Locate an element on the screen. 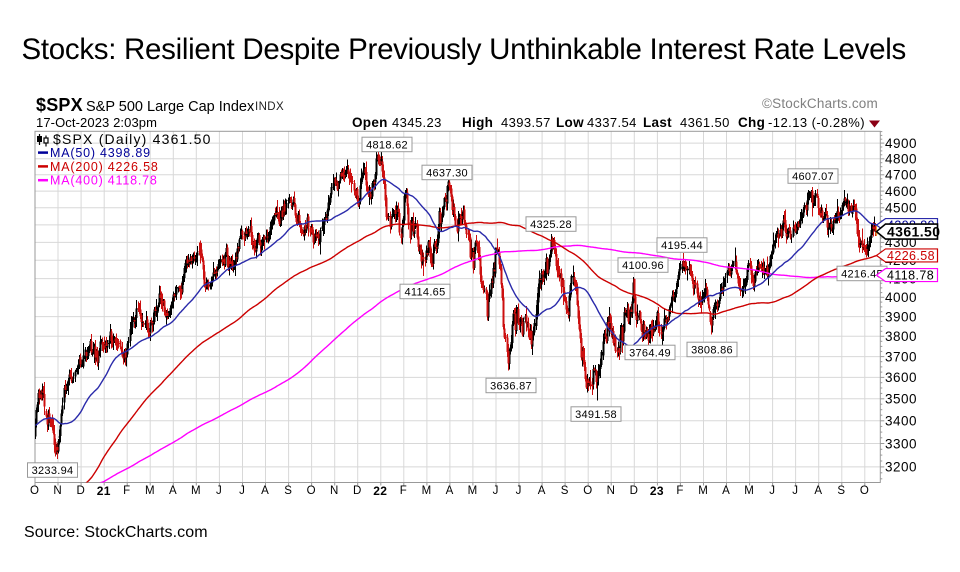  svg-text: 4114.65 is located at coordinates (424, 292).